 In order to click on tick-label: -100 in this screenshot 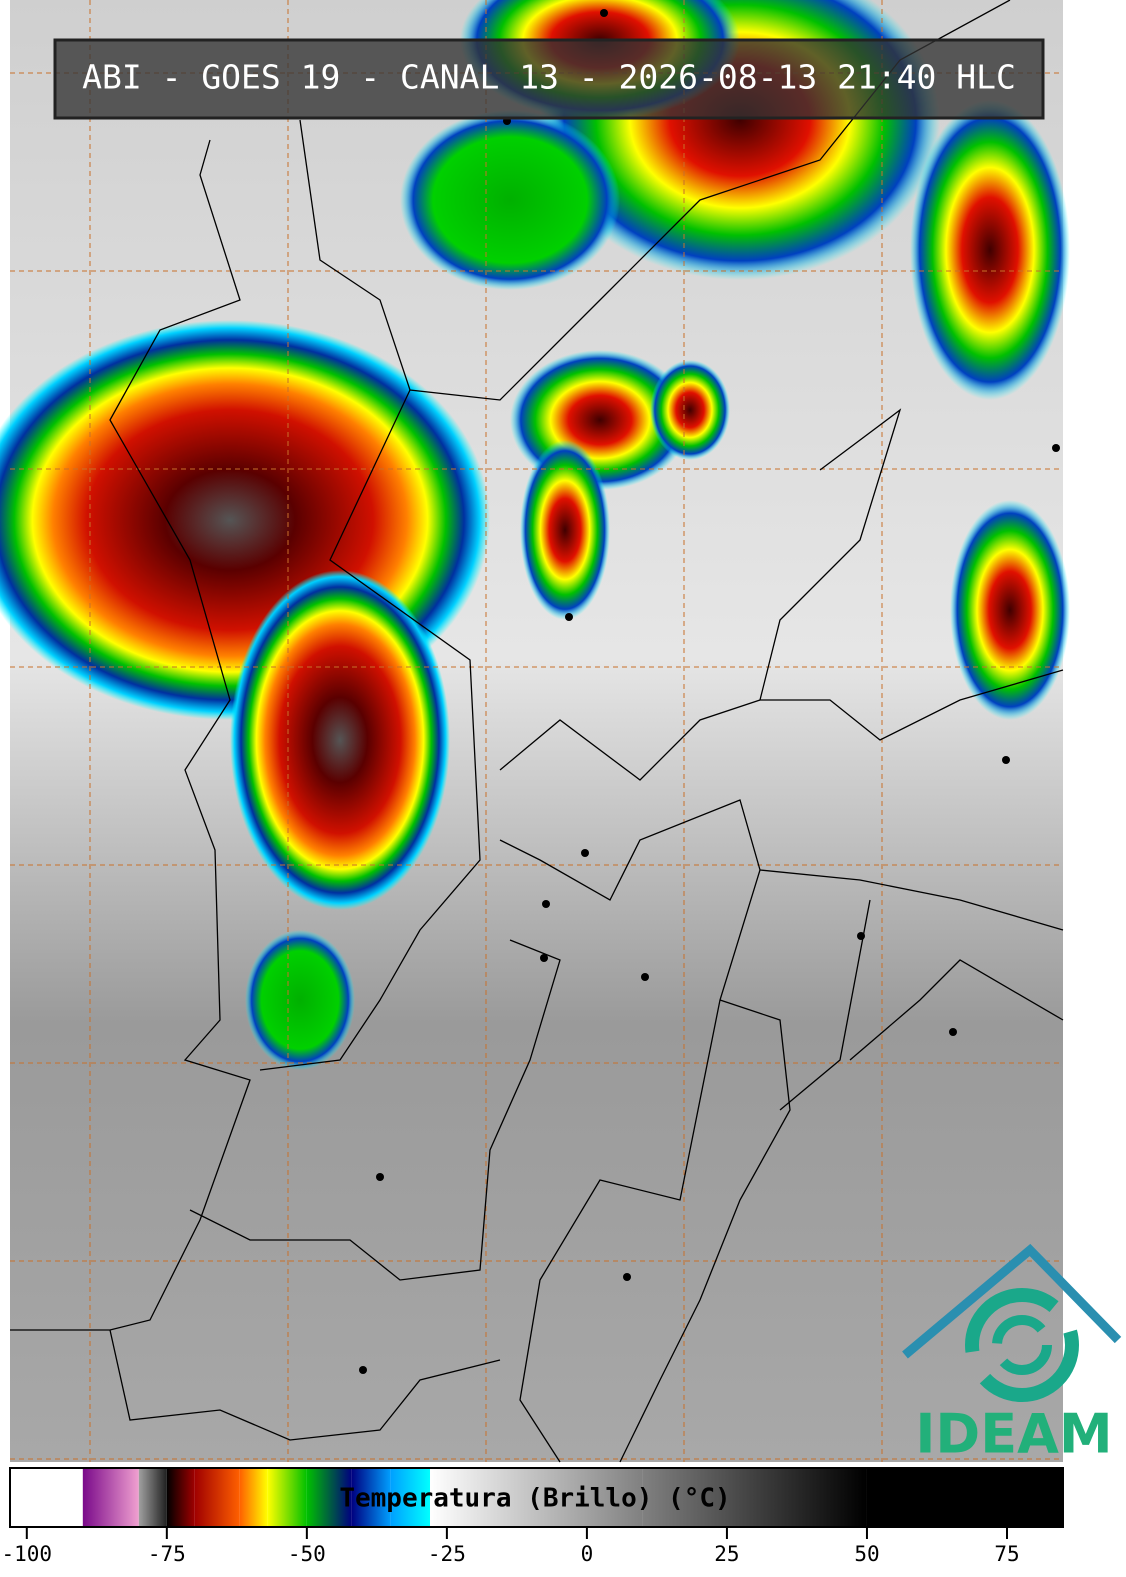, I will do `click(27, 1554)`.